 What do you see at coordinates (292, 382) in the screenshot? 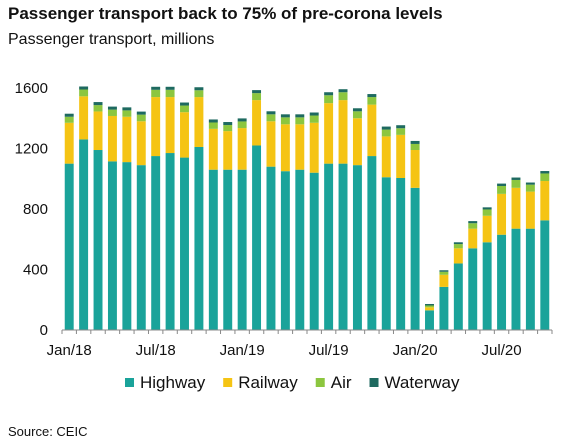
I see `legend: Highway Railway Air Waterway` at bounding box center [292, 382].